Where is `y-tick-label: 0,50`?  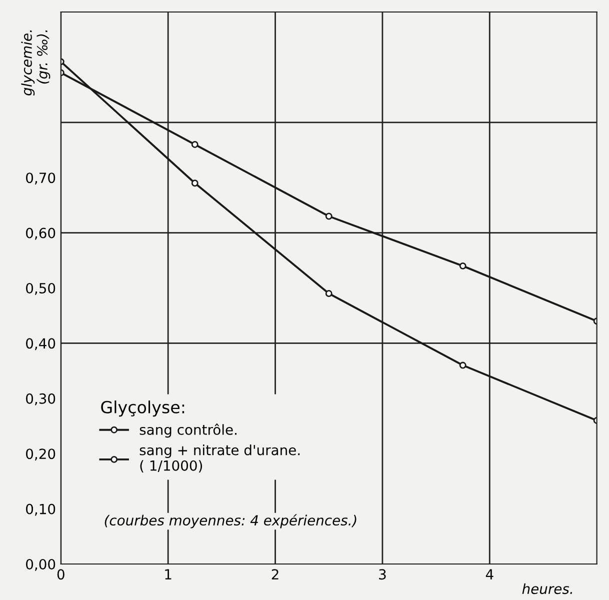
y-tick-label: 0,50 is located at coordinates (41, 288).